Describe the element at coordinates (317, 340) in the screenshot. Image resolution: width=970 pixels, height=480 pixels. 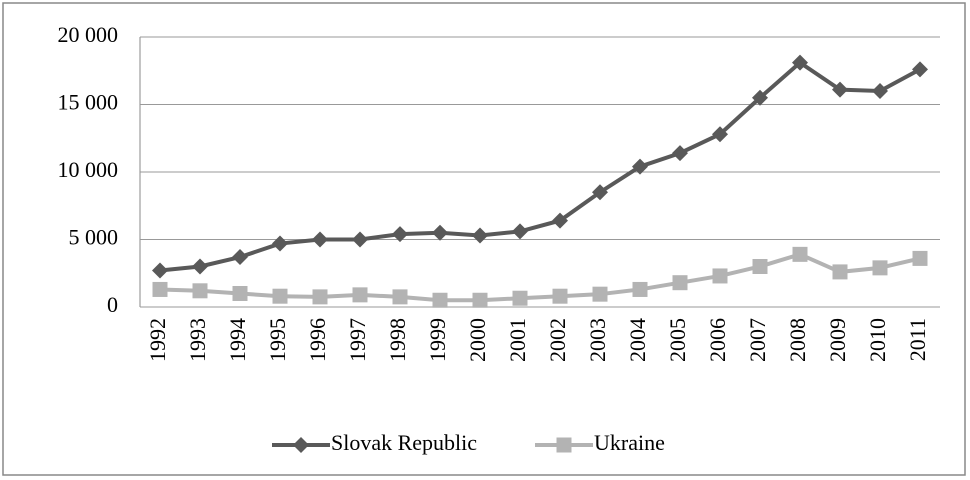
I see `x-tick-label: 1996` at that location.